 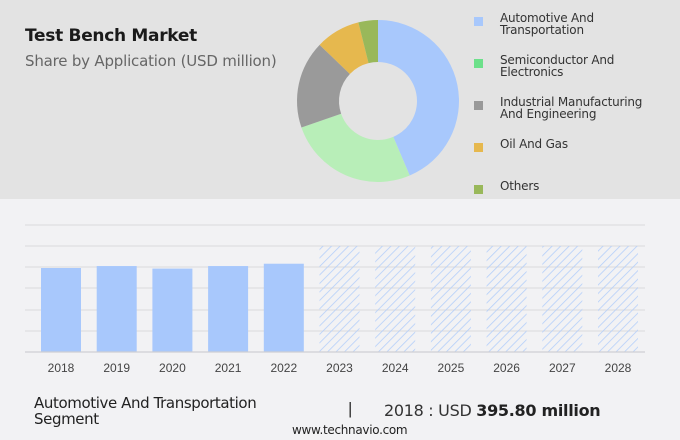 What do you see at coordinates (520, 186) in the screenshot?
I see `legend-label: Others` at bounding box center [520, 186].